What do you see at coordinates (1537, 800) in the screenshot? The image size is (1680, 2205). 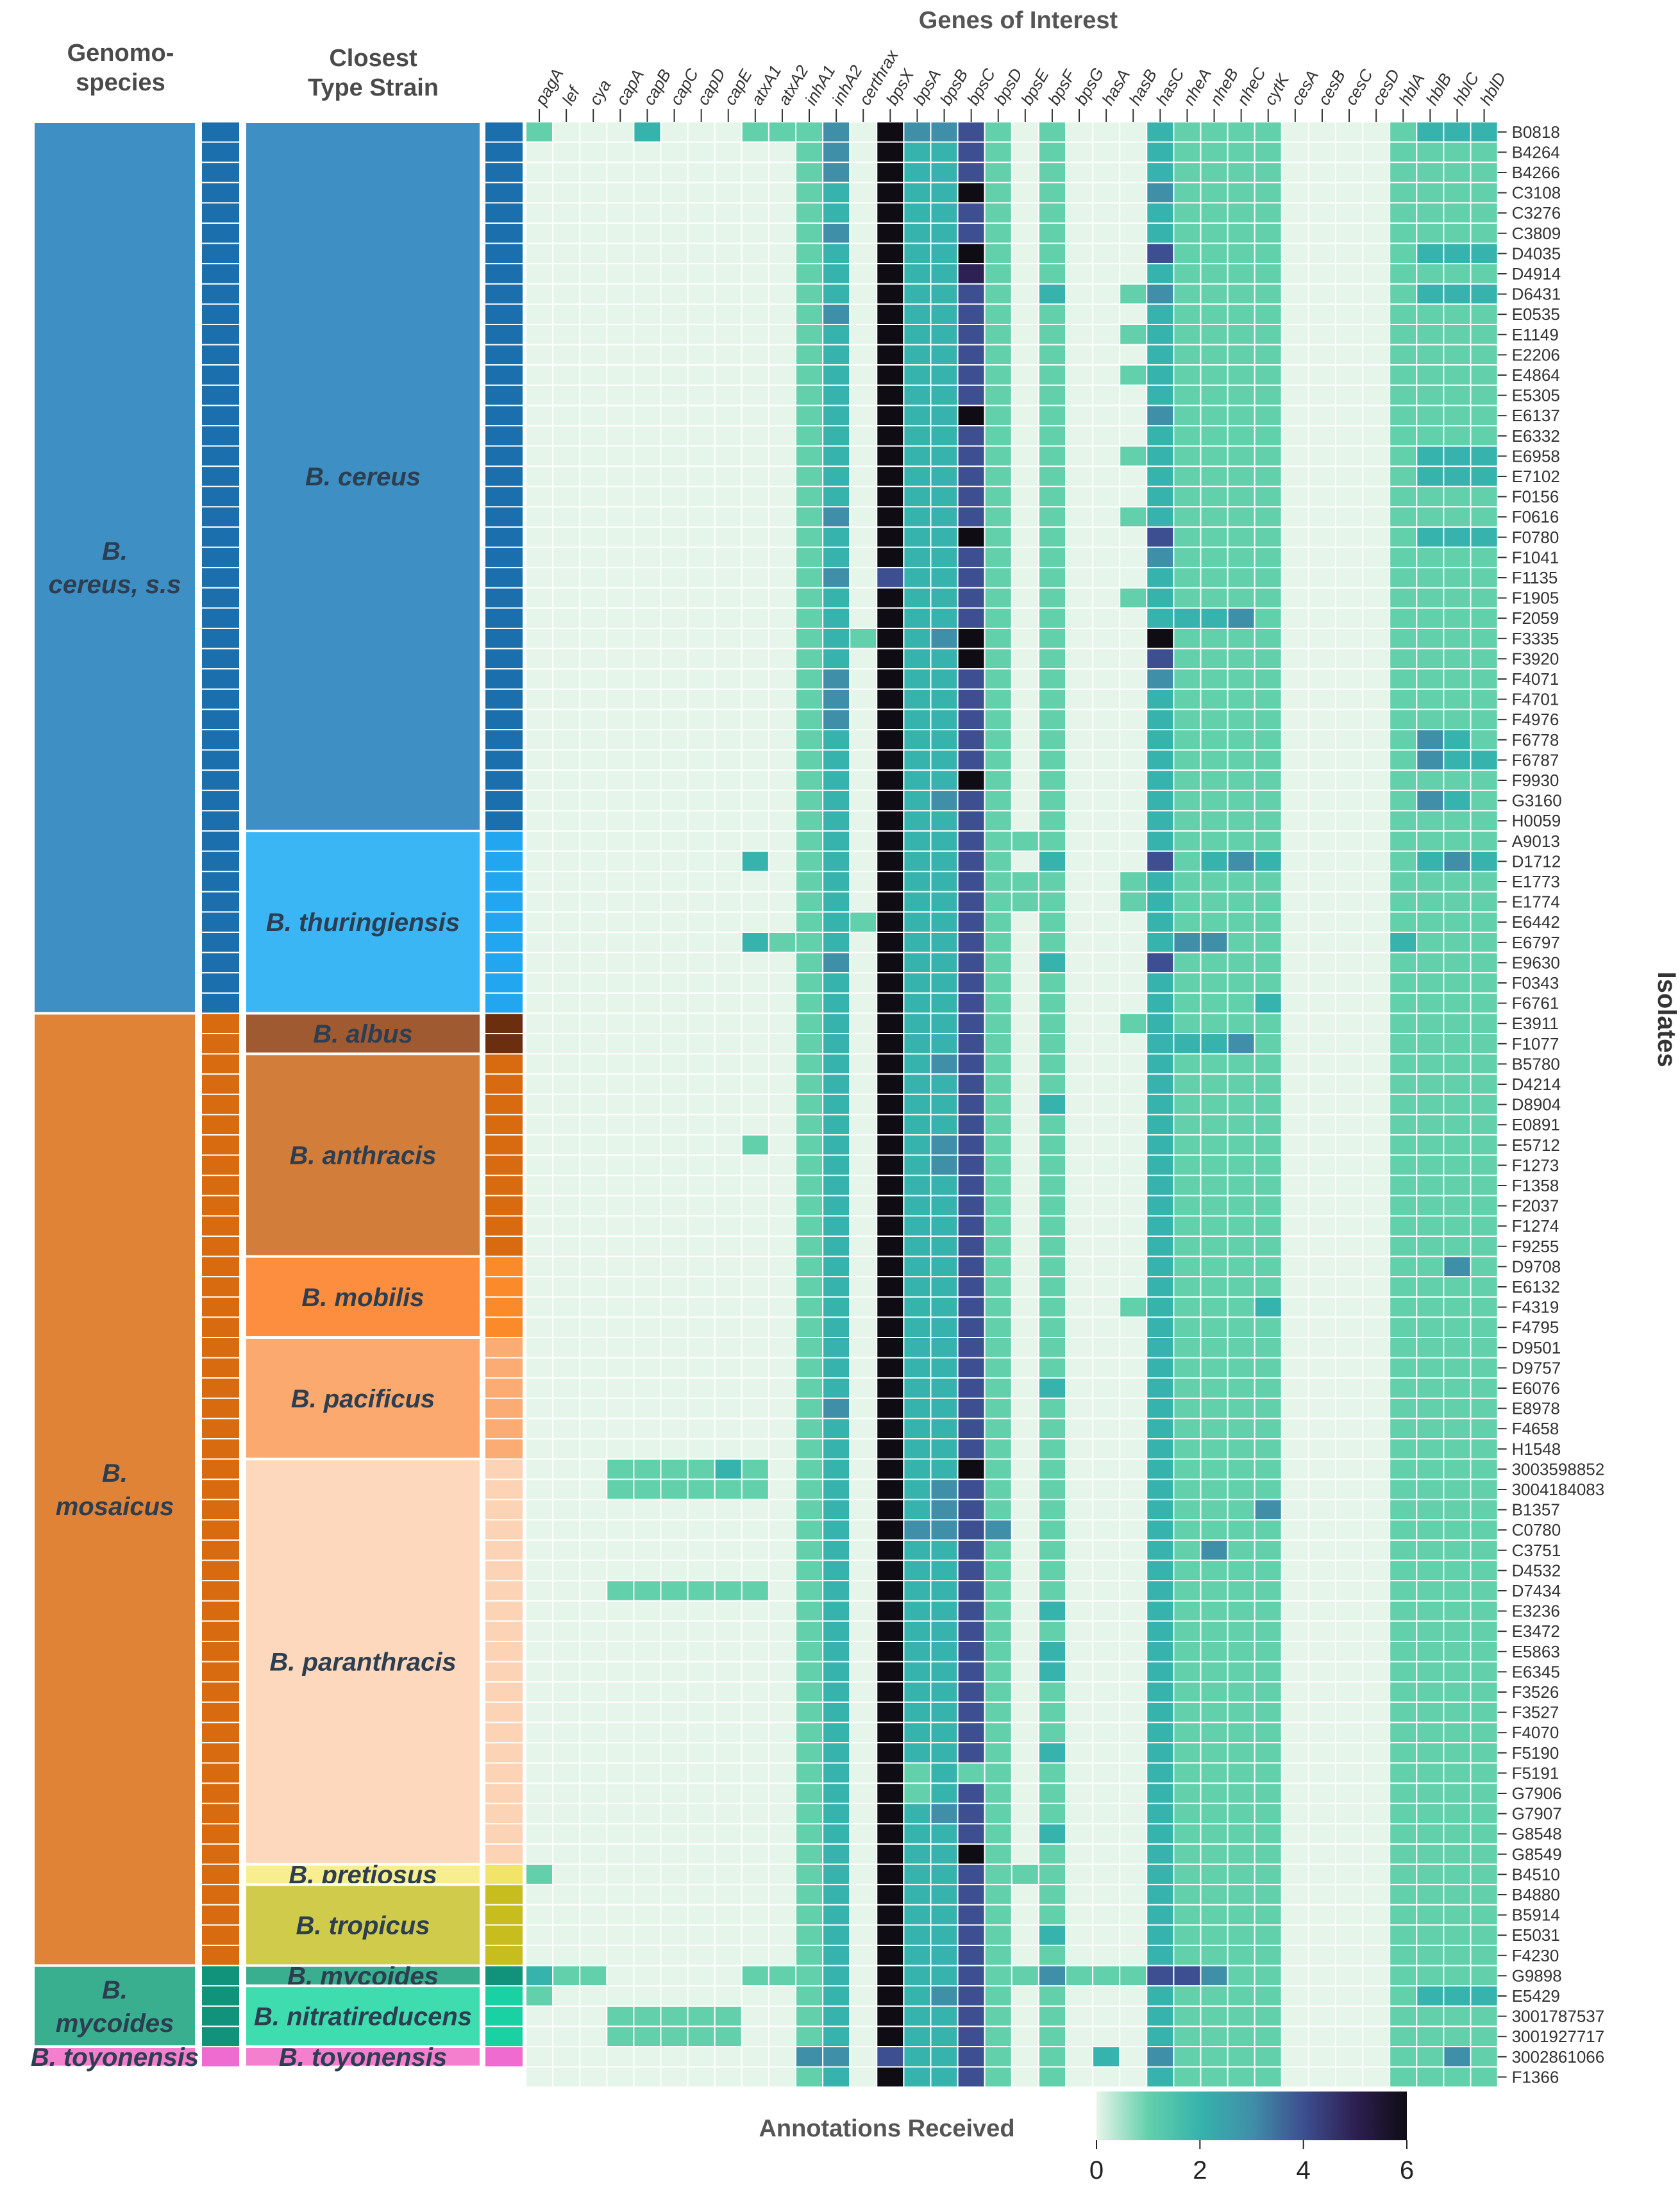 I see `isolate-label: G3160` at bounding box center [1537, 800].